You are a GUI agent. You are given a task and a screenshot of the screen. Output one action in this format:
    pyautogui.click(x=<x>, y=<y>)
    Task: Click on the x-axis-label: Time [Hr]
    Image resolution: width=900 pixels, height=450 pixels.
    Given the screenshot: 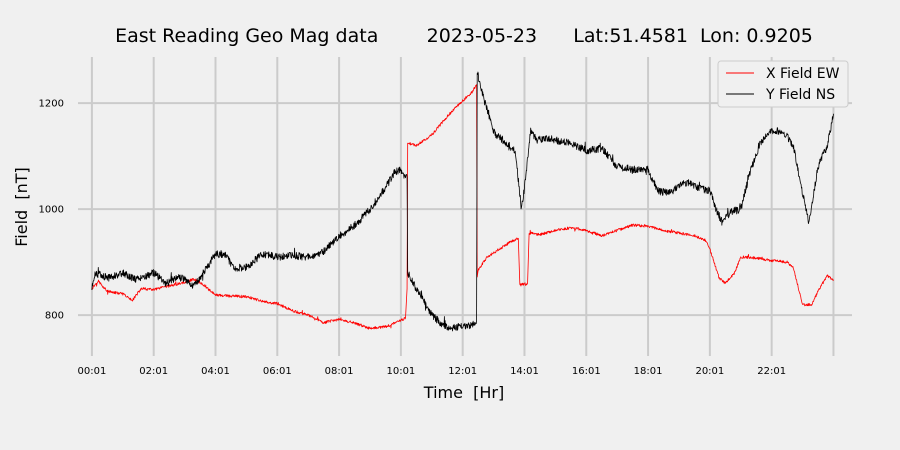 What is the action you would take?
    pyautogui.click(x=463, y=392)
    